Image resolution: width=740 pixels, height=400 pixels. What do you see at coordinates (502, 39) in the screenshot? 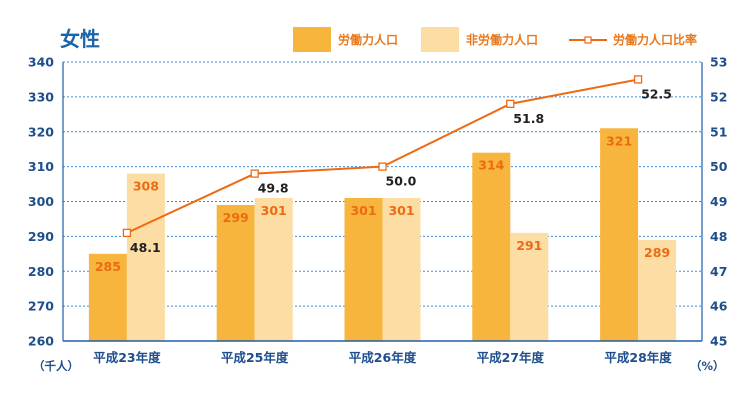
I see `legend-label-non-labor-force: 非労働力人口` at bounding box center [502, 39].